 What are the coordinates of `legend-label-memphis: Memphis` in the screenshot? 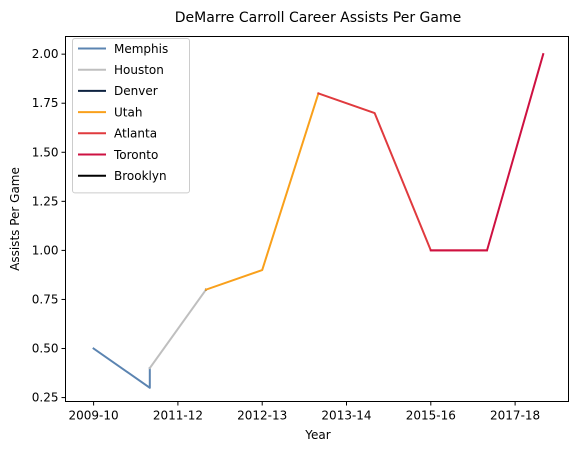 It's located at (141, 49).